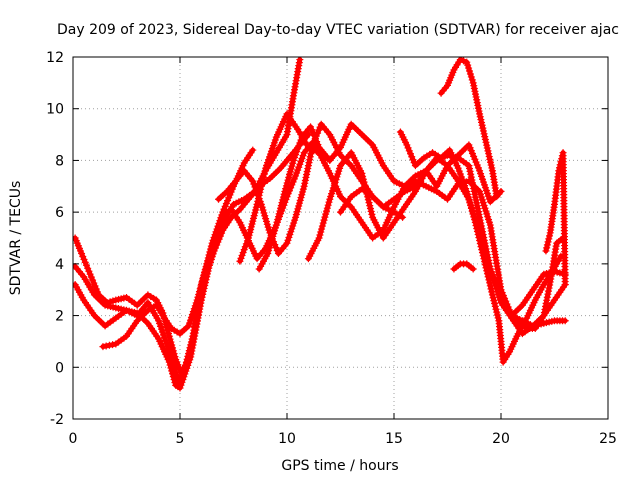 The width and height of the screenshot is (640, 480). I want to click on x-tick-label: 25, so click(608, 439).